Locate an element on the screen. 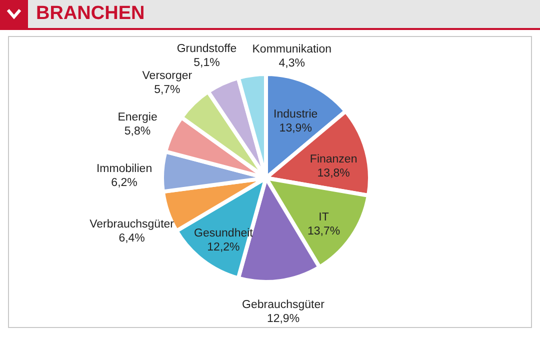 The width and height of the screenshot is (540, 341). data-label: 13,8% is located at coordinates (333, 174).